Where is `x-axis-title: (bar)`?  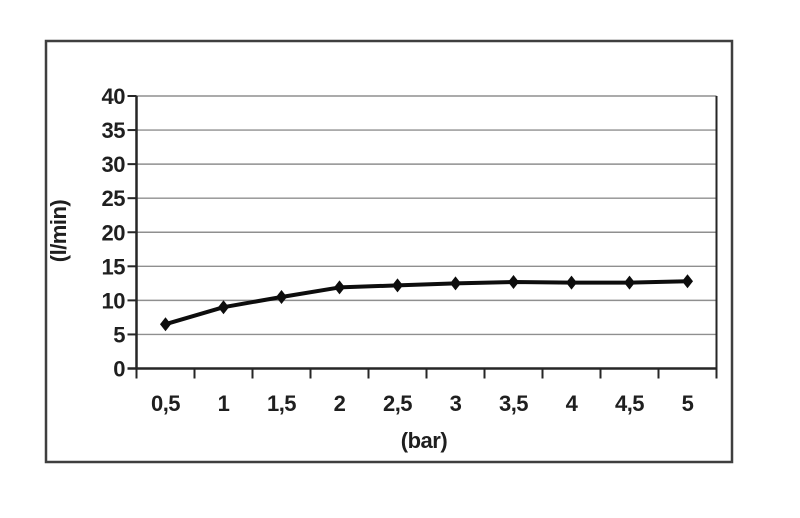
x-axis-title: (bar) is located at coordinates (424, 440).